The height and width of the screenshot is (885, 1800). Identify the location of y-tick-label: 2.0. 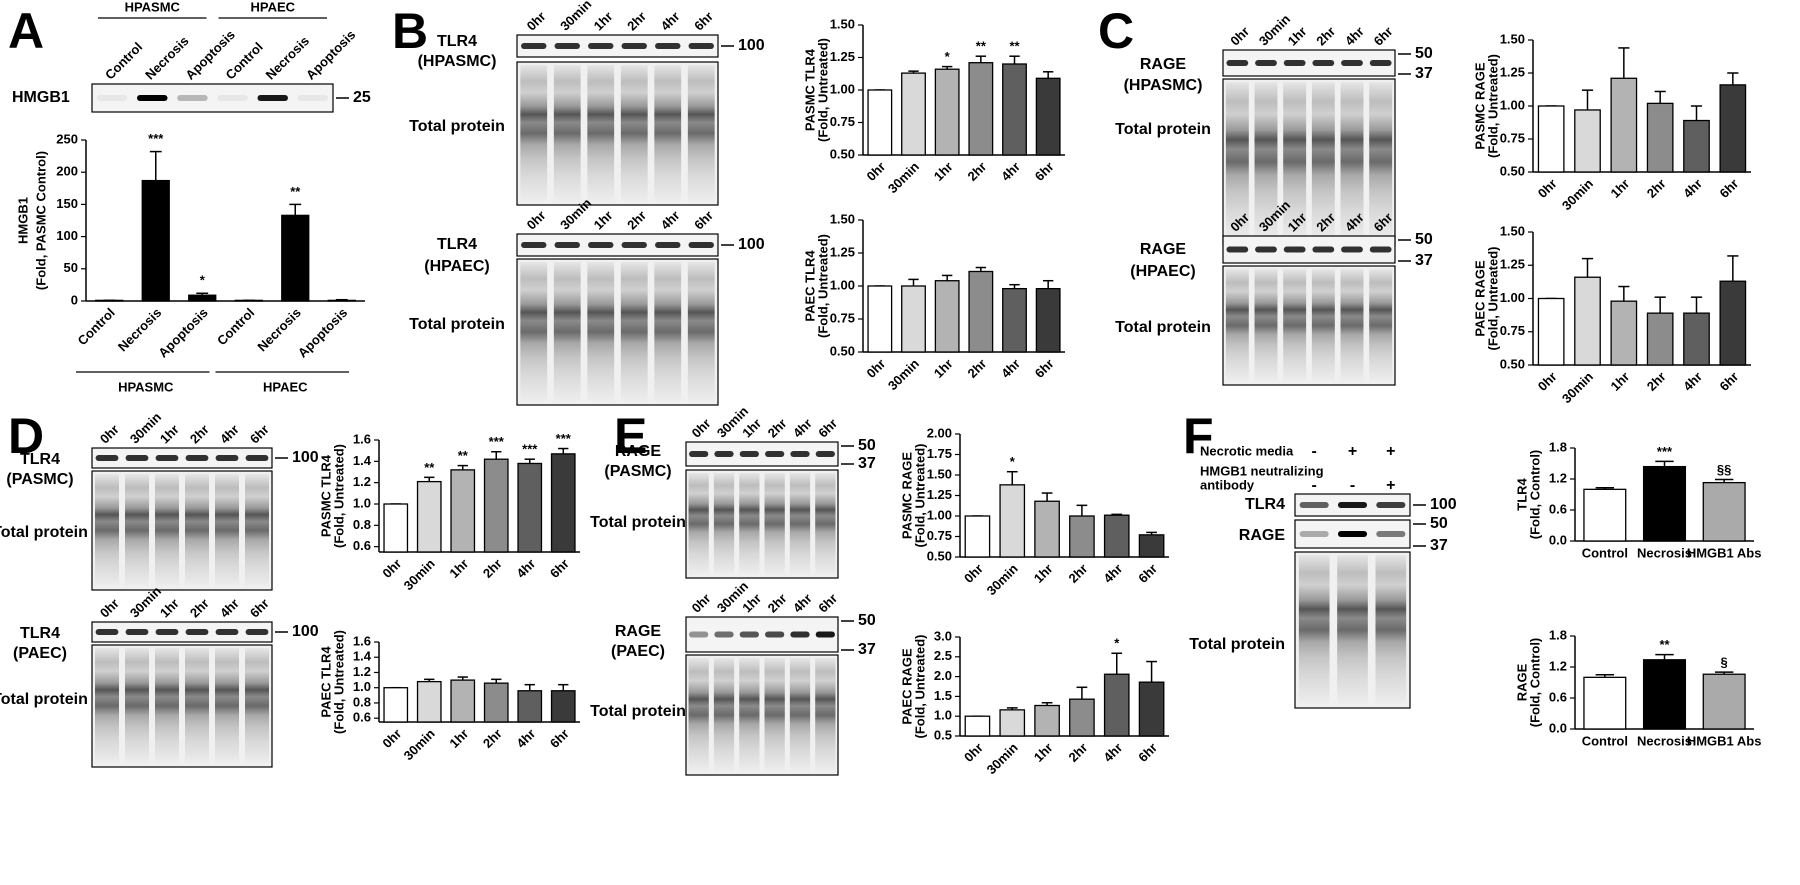
(943, 675).